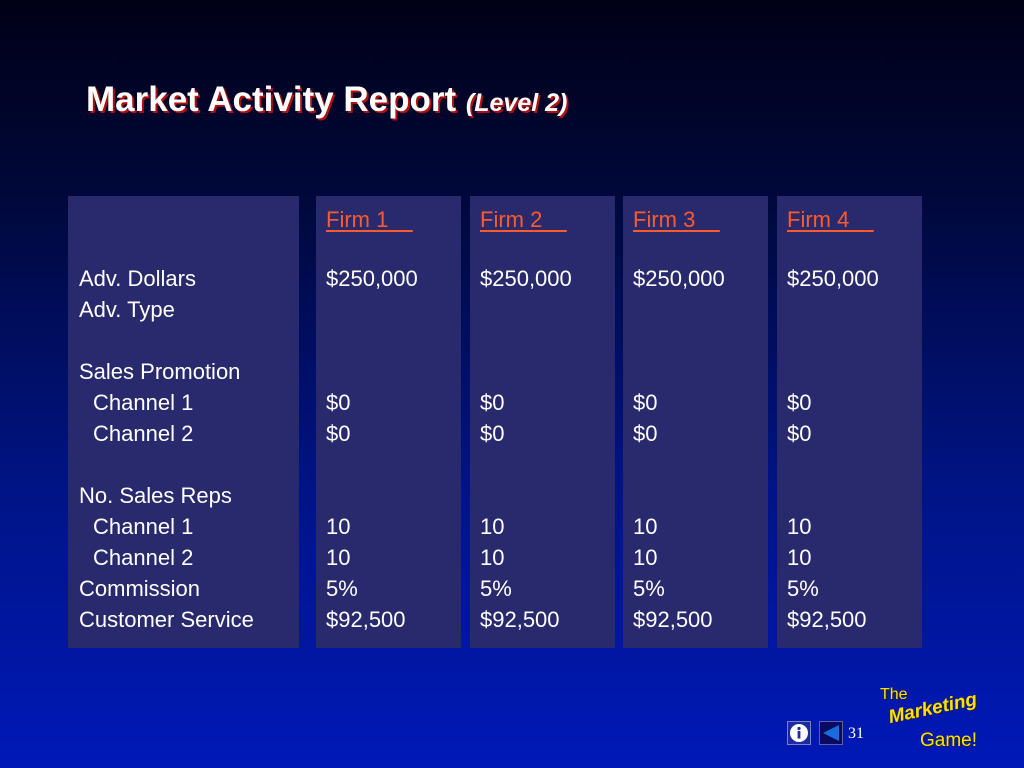 The height and width of the screenshot is (768, 1024). I want to click on firm-1-header: Firm 1, so click(369, 219).